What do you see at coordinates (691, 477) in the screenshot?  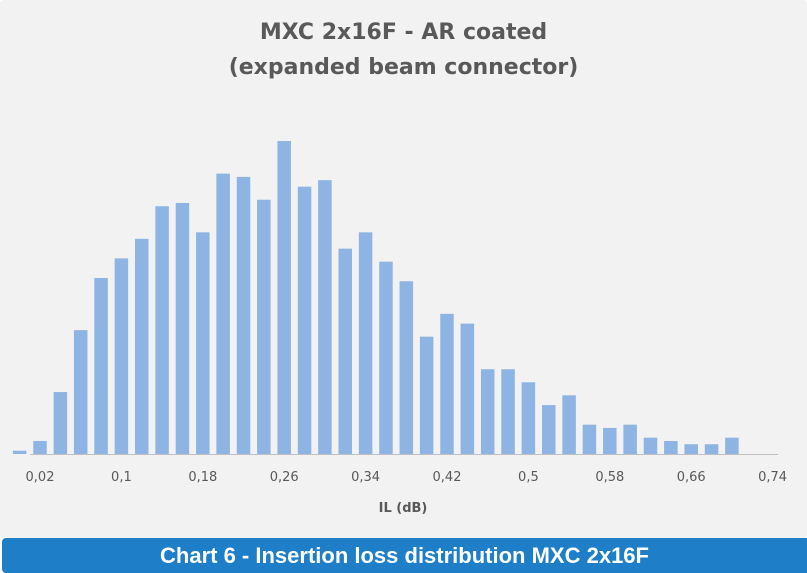 I see `x-tick-label: 0,66` at bounding box center [691, 477].